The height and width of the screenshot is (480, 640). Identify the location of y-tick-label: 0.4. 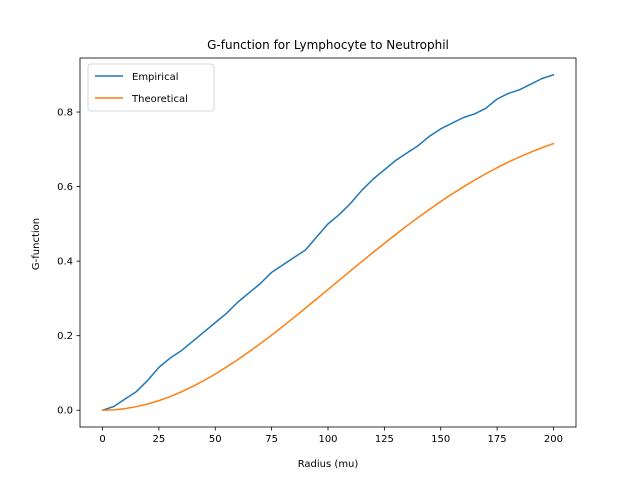
(65, 262).